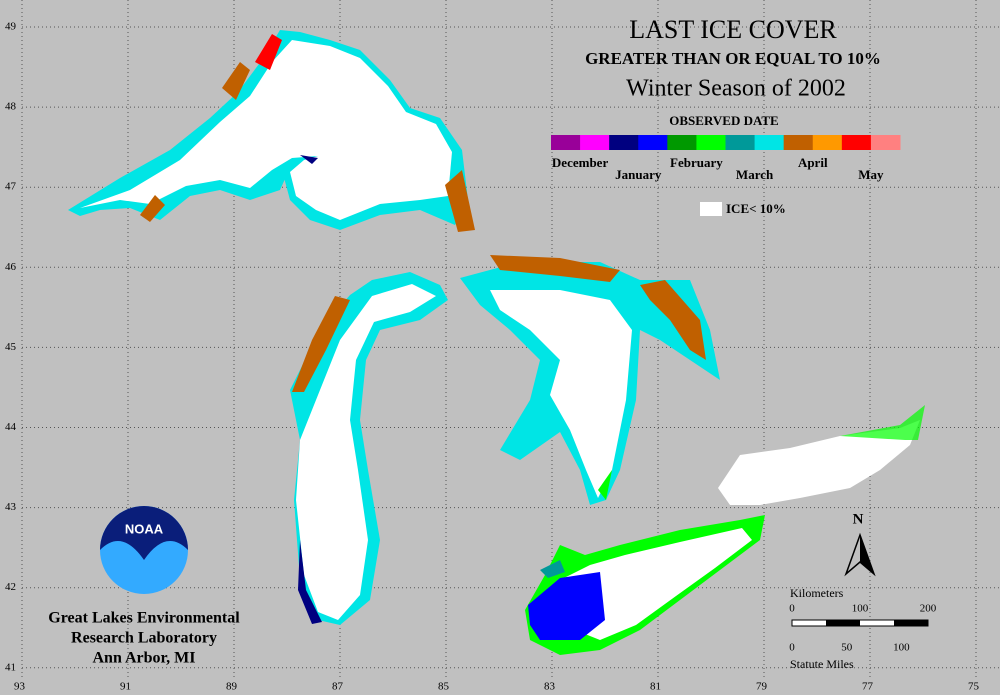 The width and height of the screenshot is (1000, 695). Describe the element at coordinates (10, 667) in the screenshot. I see `lat-label: 41` at that location.